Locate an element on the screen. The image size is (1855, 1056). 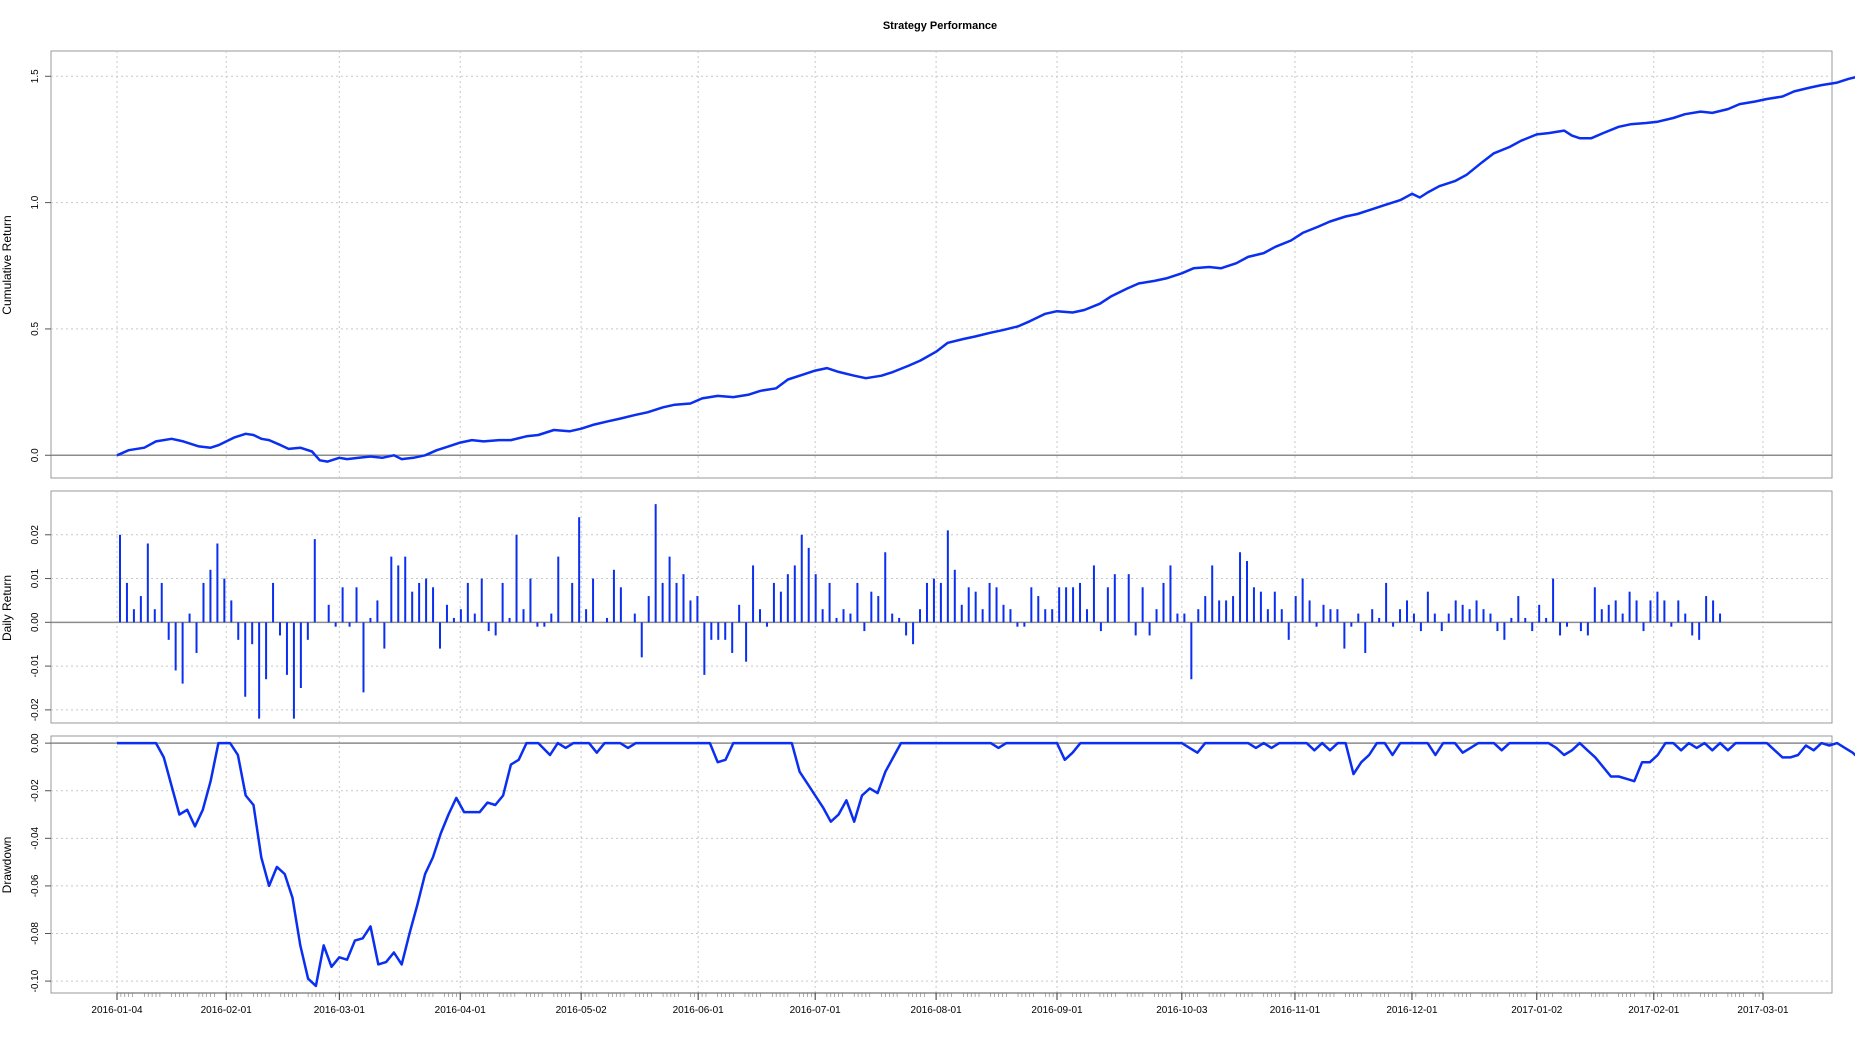
chart-title: Strategy Performance is located at coordinates (940, 26).